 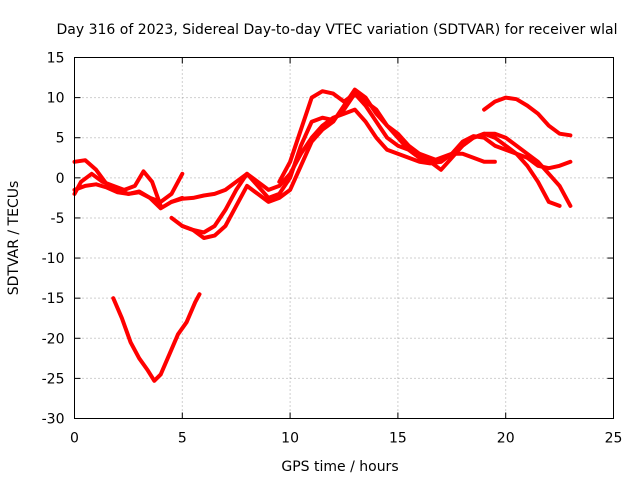 What do you see at coordinates (56, 99) in the screenshot?
I see `y-tick-label: 10` at bounding box center [56, 99].